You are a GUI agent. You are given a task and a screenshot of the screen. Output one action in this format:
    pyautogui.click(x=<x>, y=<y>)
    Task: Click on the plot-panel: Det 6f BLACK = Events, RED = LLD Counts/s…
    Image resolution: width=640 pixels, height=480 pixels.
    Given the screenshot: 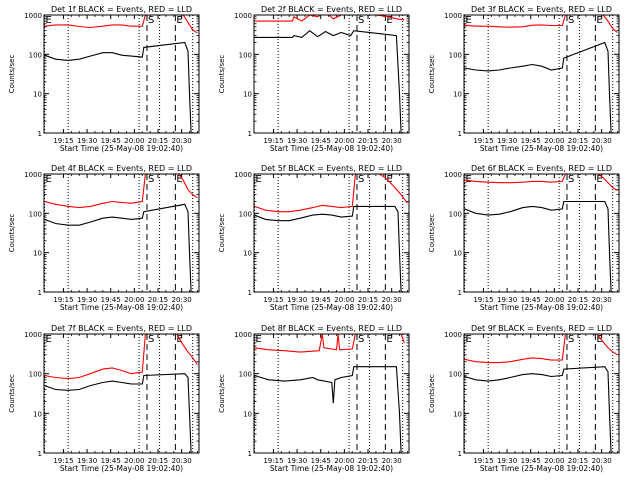 What is the action you would take?
    pyautogui.click(x=524, y=238)
    